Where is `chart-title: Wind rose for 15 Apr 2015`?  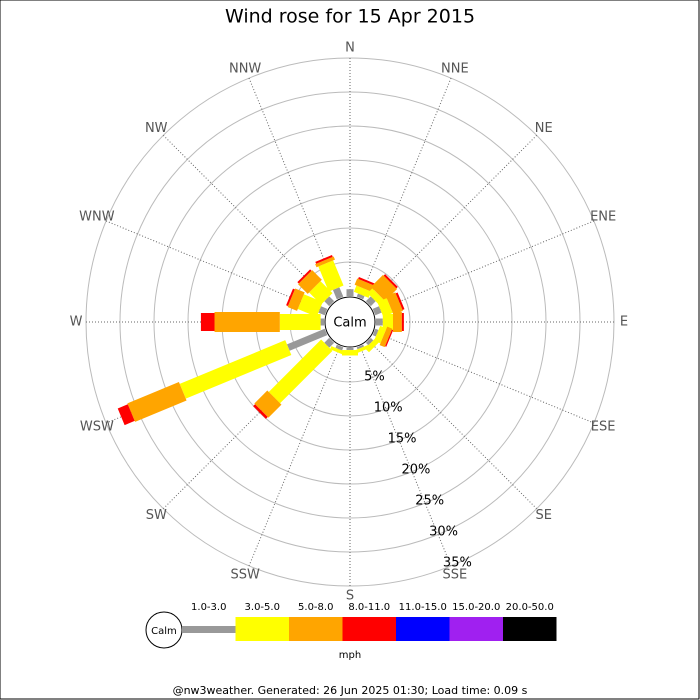 chart-title: Wind rose for 15 Apr 2015 is located at coordinates (350, 17).